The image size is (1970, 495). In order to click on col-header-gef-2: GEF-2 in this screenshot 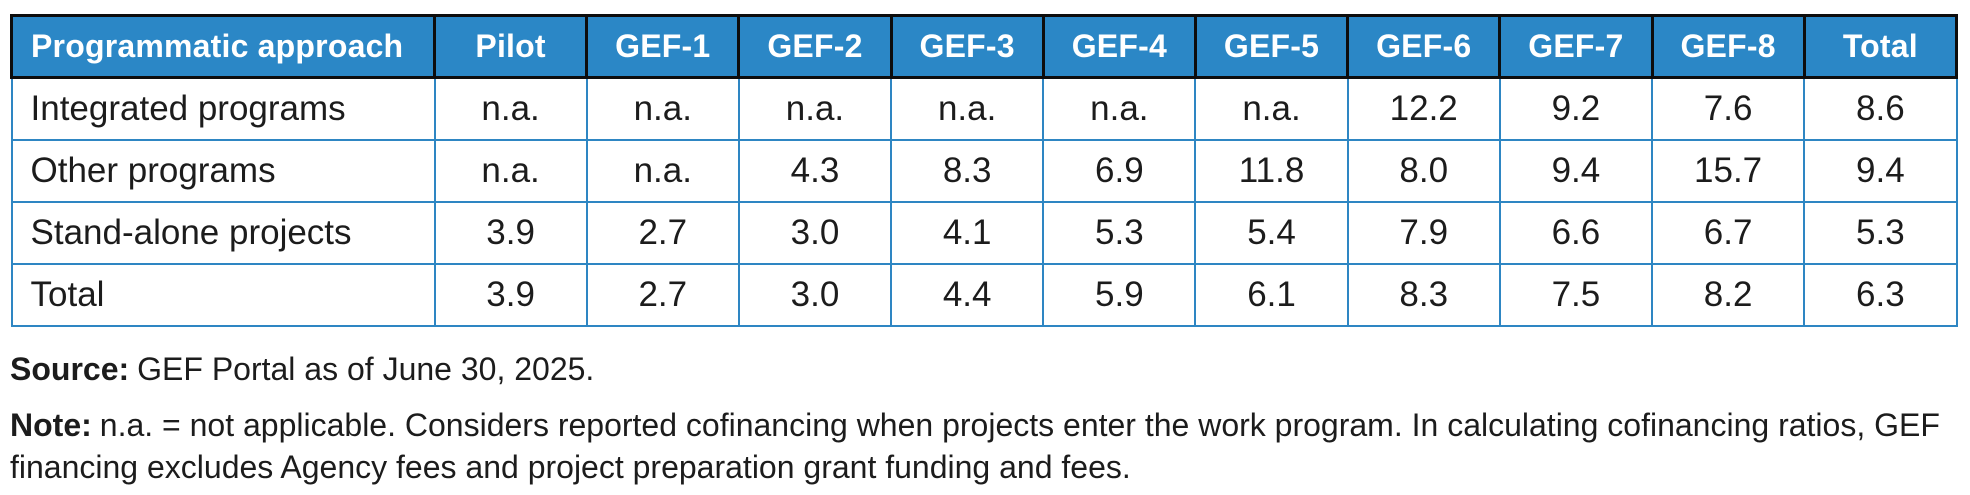, I will do `click(815, 46)`.